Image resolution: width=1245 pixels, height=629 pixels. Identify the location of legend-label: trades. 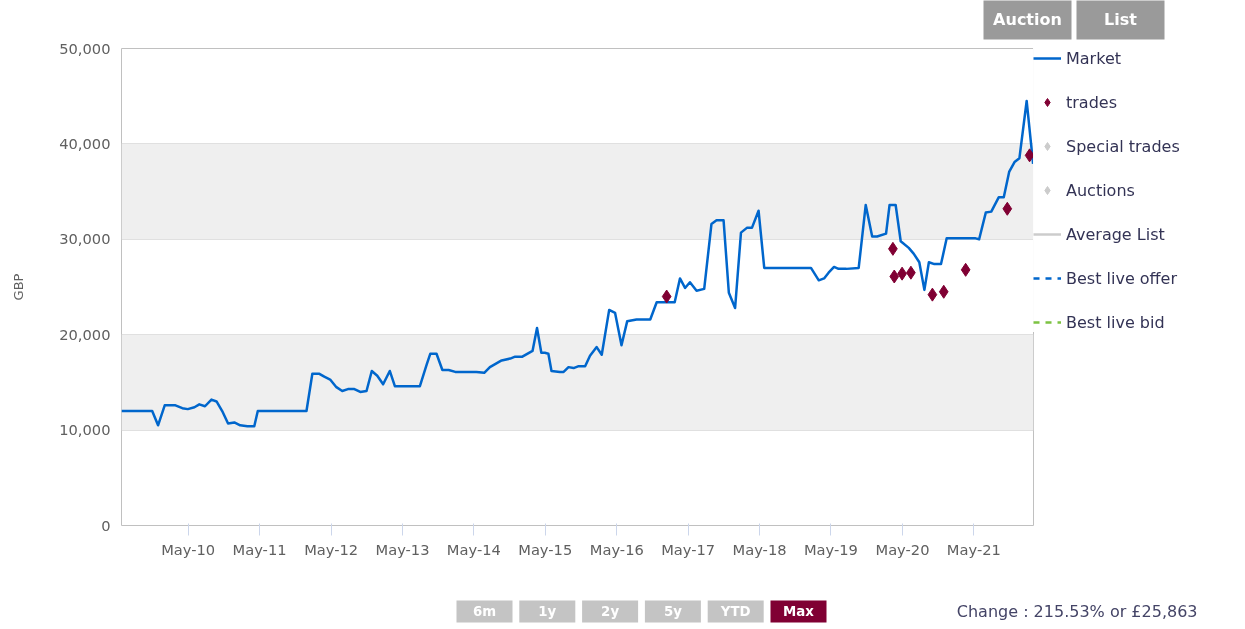
(1091, 102).